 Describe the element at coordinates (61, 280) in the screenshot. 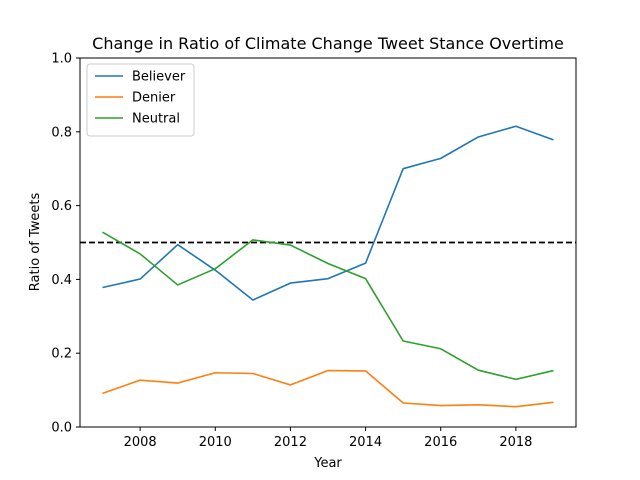

I see `y-tick-label: 0.4` at that location.